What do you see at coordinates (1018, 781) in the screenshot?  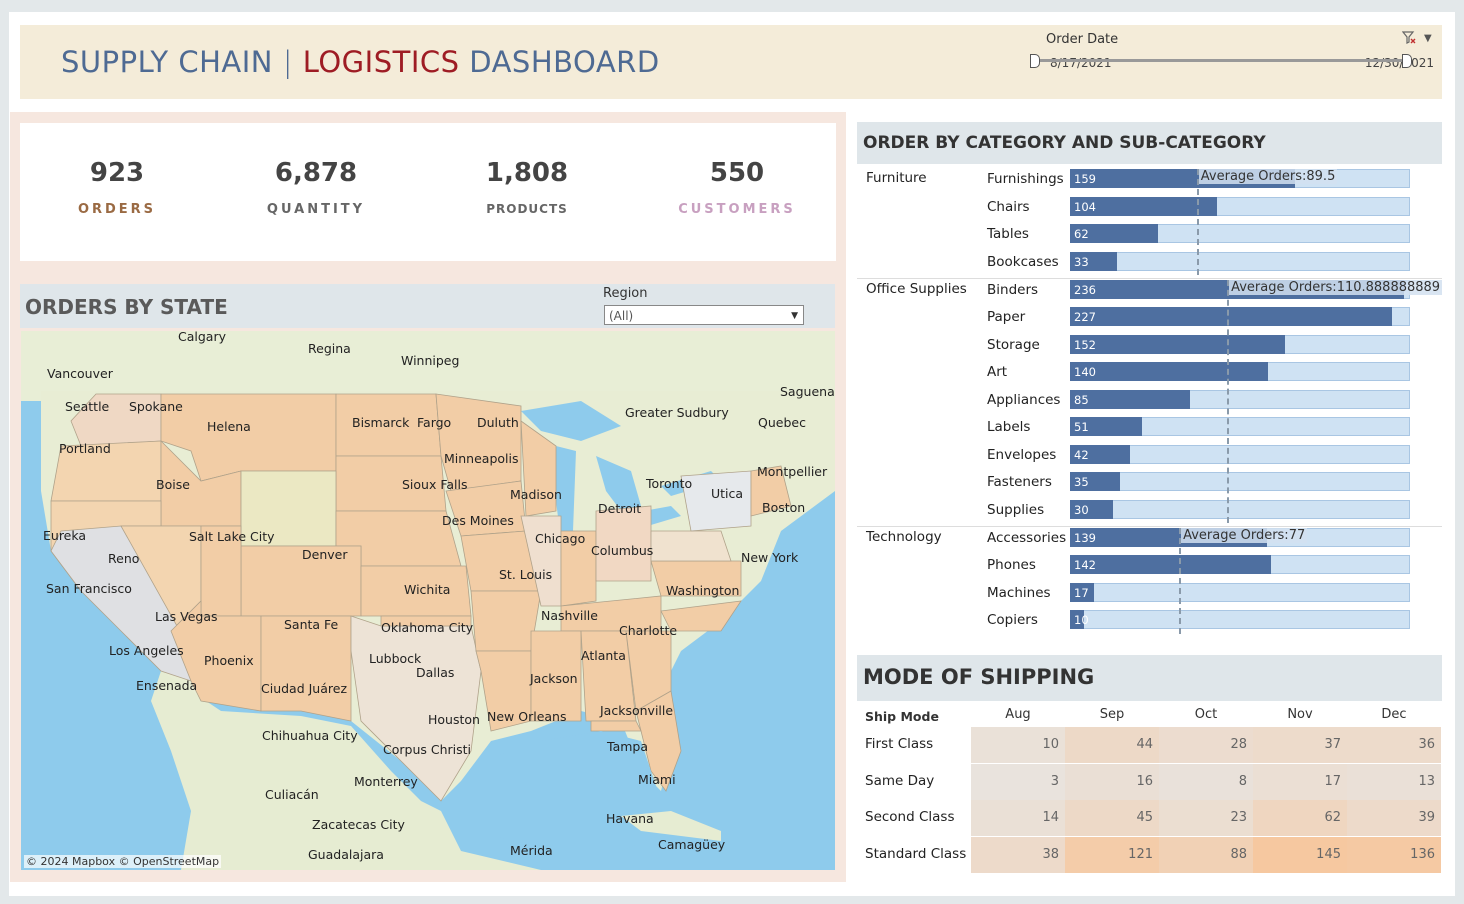 I see `heatmap-cell: 3` at bounding box center [1018, 781].